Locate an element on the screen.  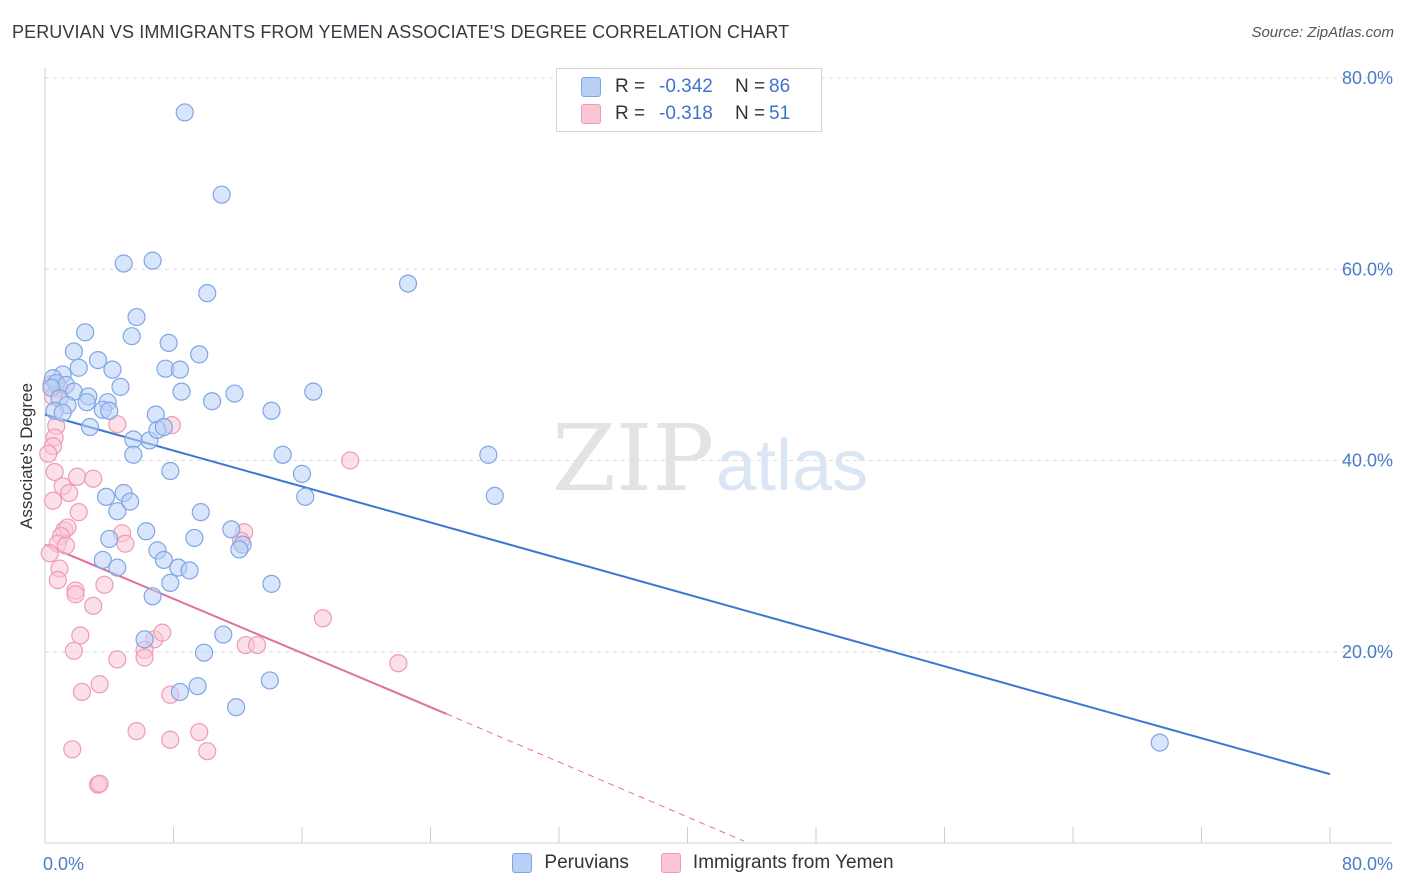
legend-row-peruvians: R = -0.342 N = 86 is located at coordinates (685, 87).